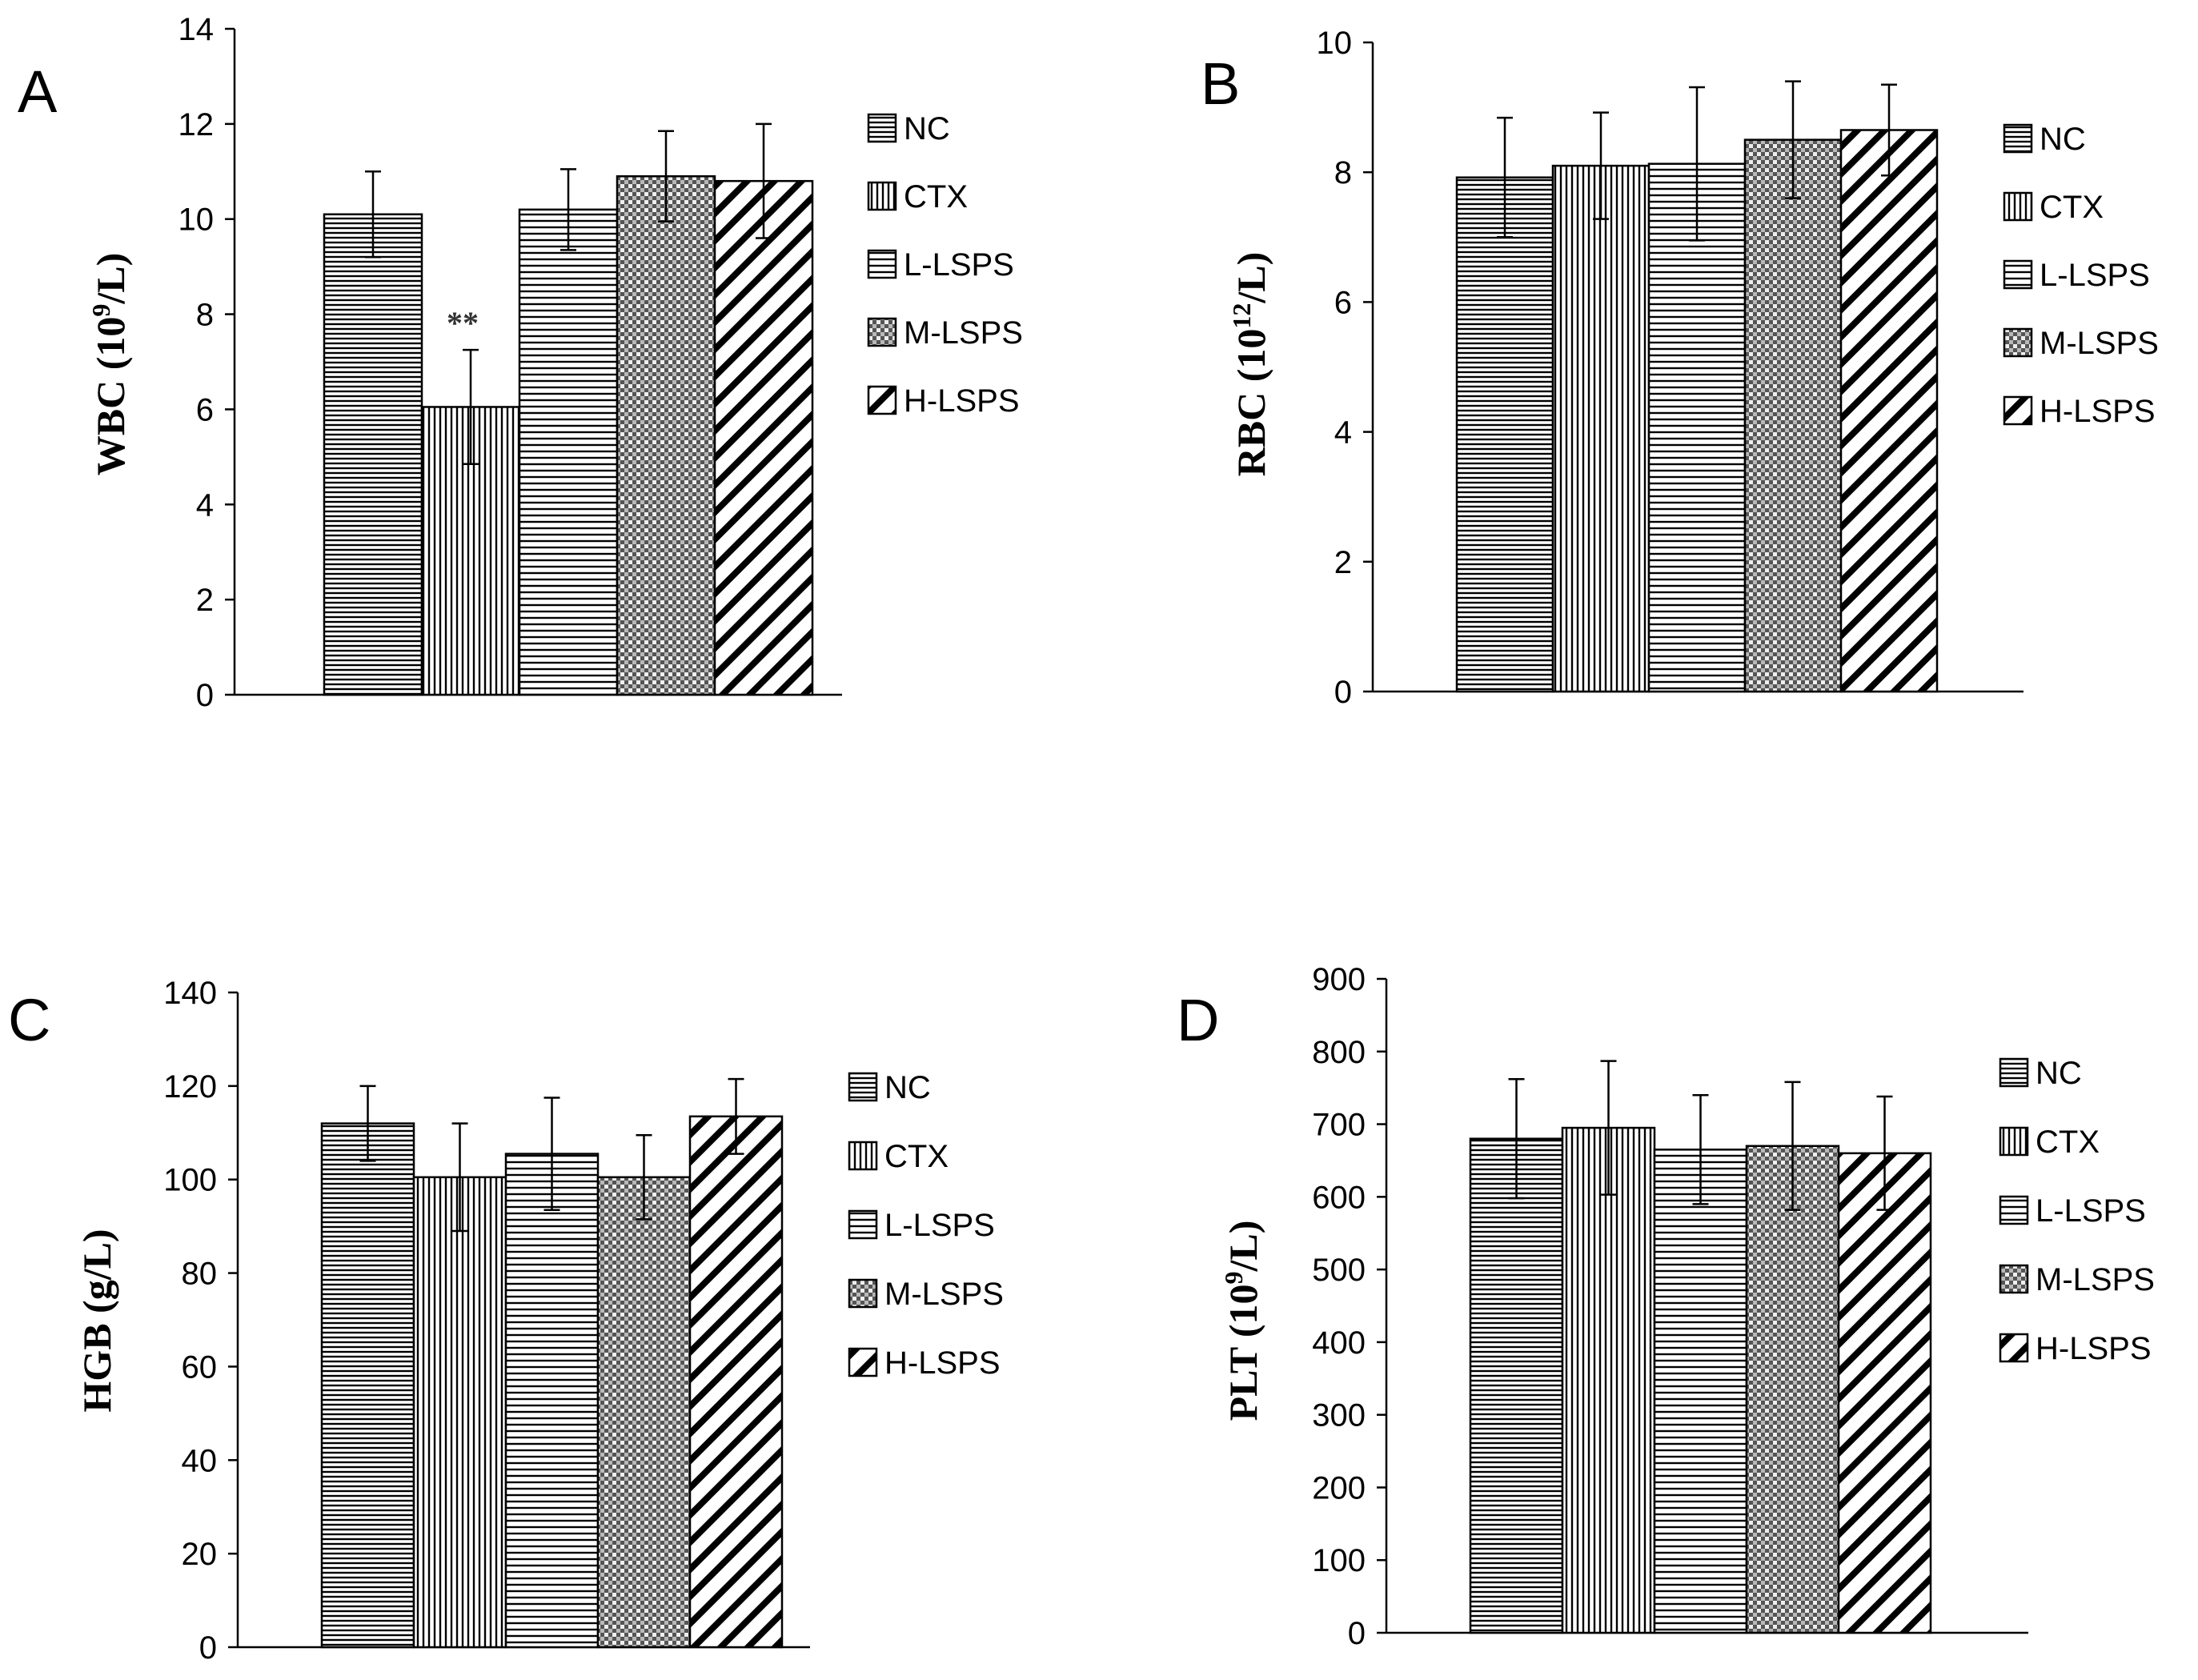 Image resolution: width=2198 pixels, height=1680 pixels. What do you see at coordinates (200, 1460) in the screenshot?
I see `y-tick-label: 40` at bounding box center [200, 1460].